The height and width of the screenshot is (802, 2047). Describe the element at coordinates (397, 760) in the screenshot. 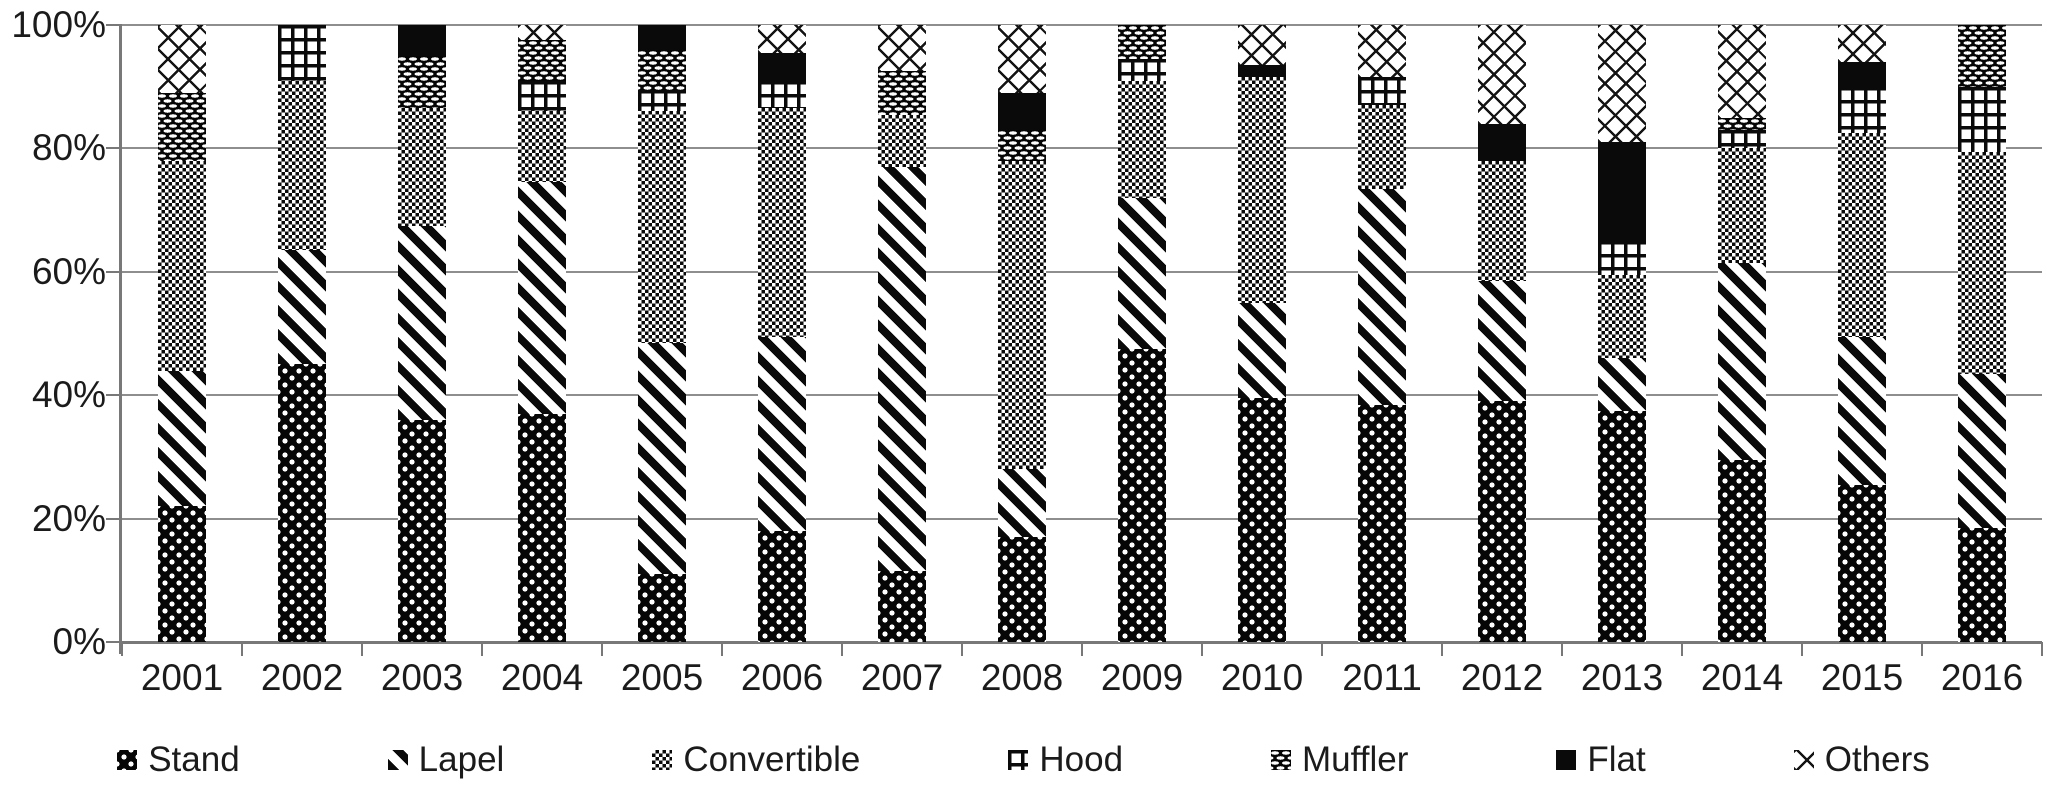

I see `legend-key-lapel-pattern-icon` at that location.